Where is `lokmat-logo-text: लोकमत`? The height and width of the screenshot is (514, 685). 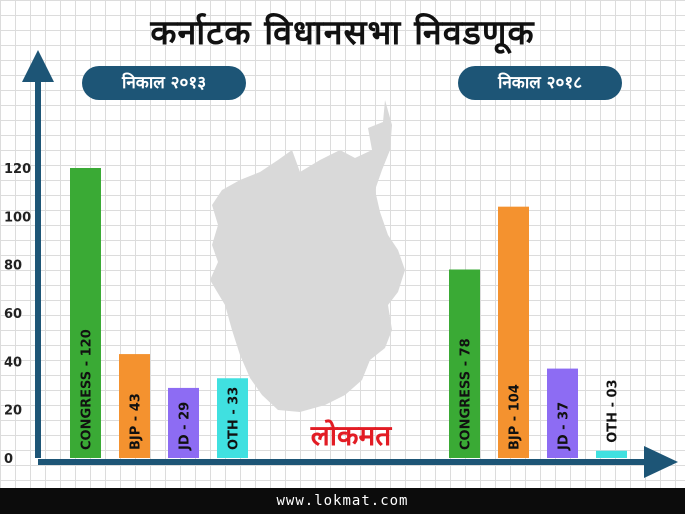
lokmat-logo-text: लोकमत is located at coordinates (351, 434).